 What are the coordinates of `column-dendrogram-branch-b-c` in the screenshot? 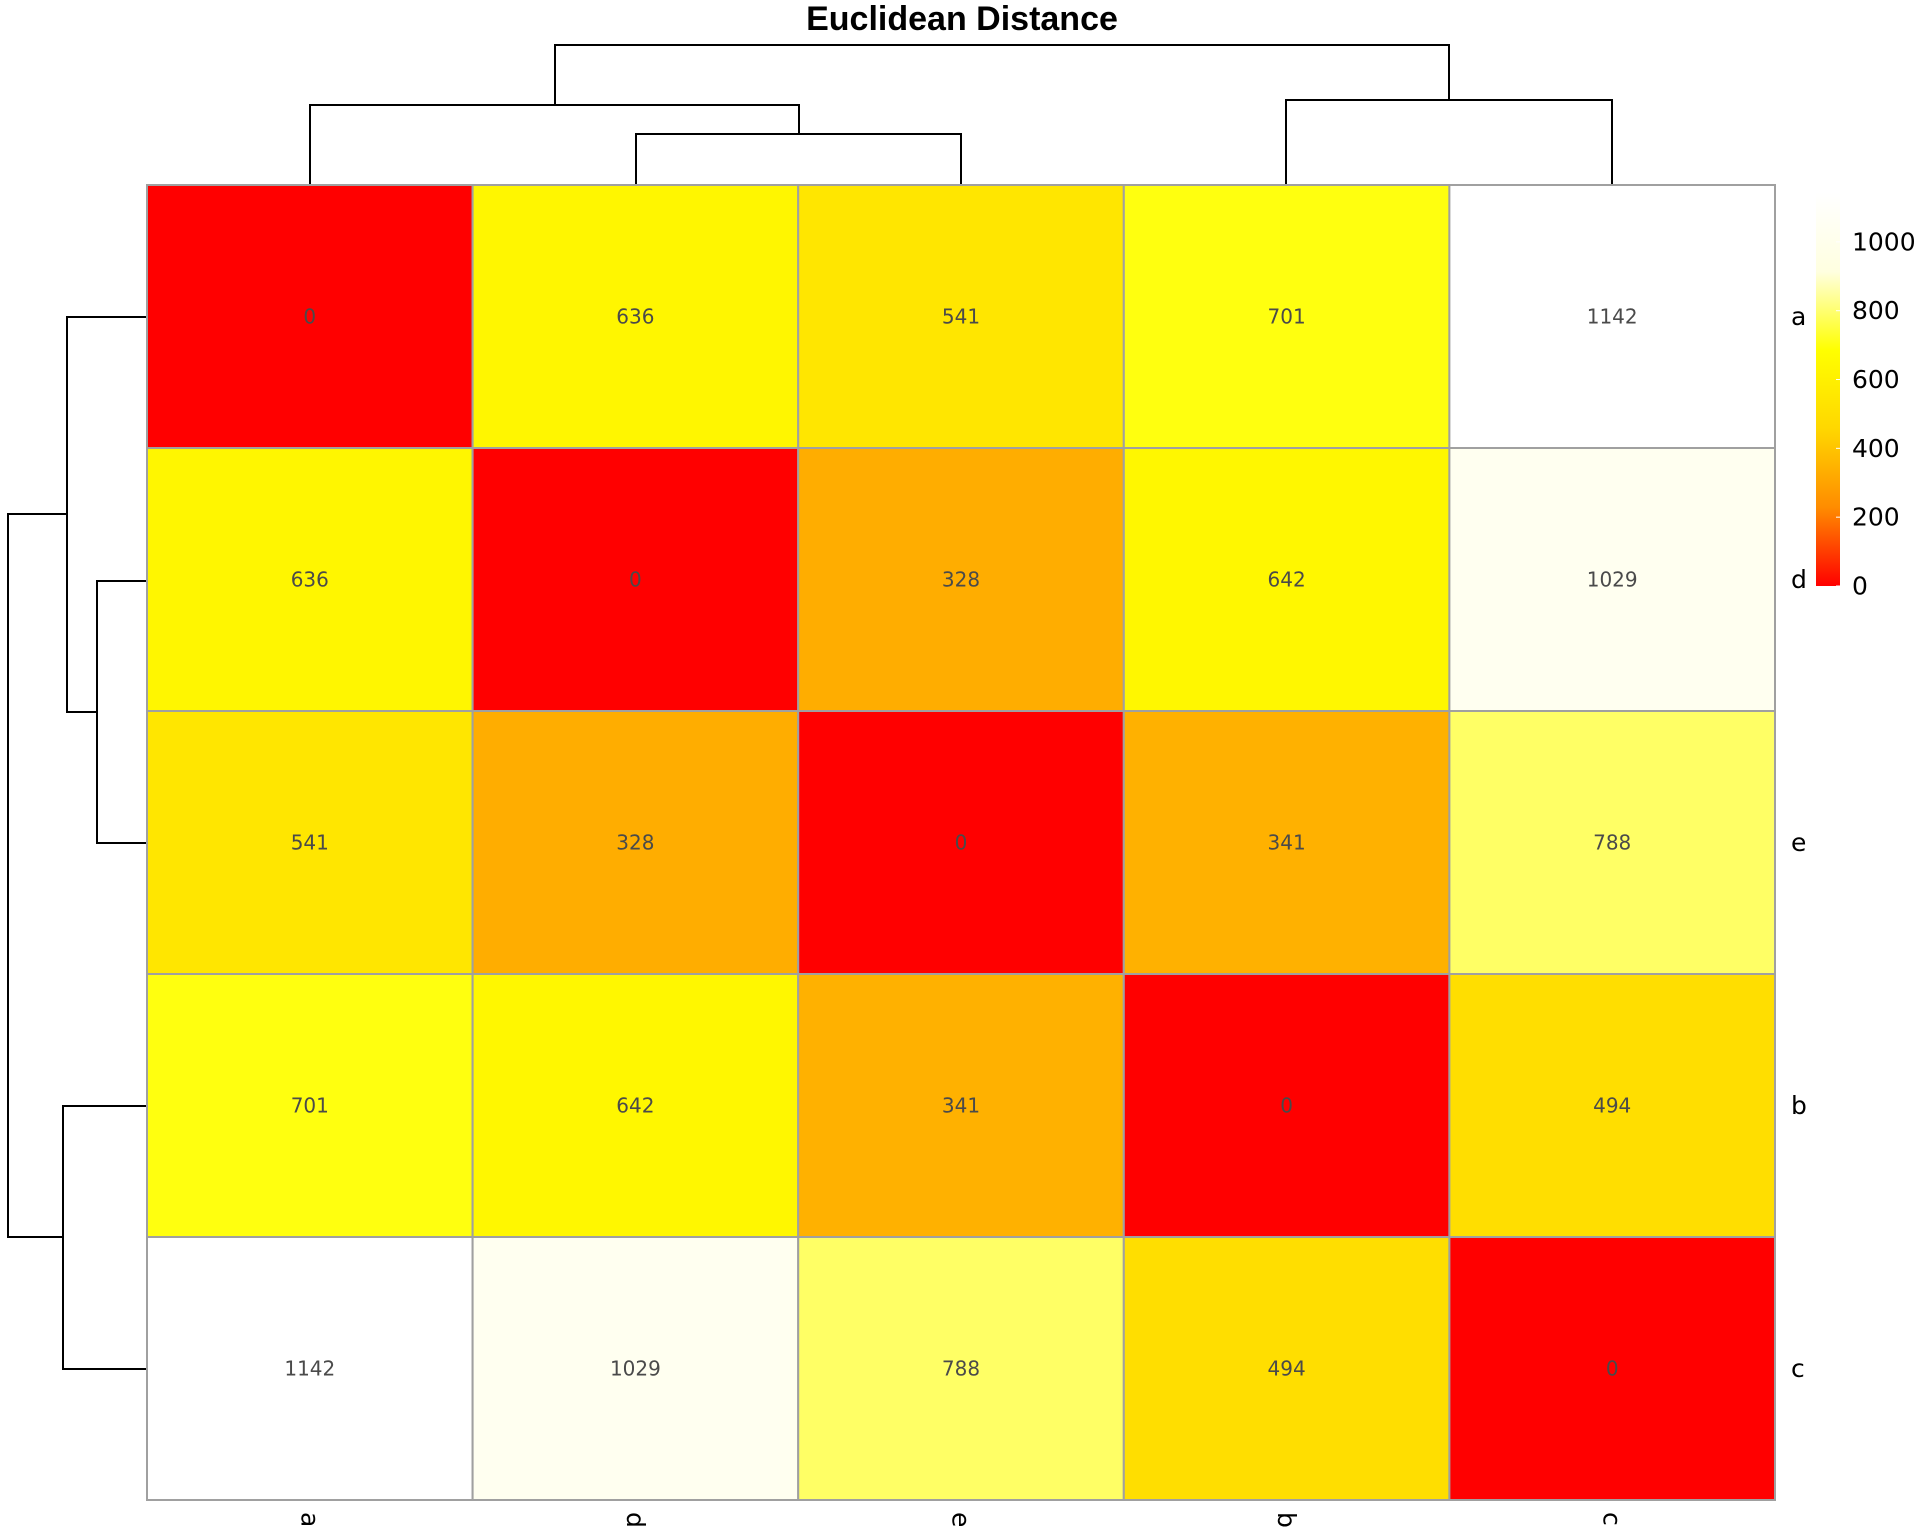 It's located at (1449, 142).